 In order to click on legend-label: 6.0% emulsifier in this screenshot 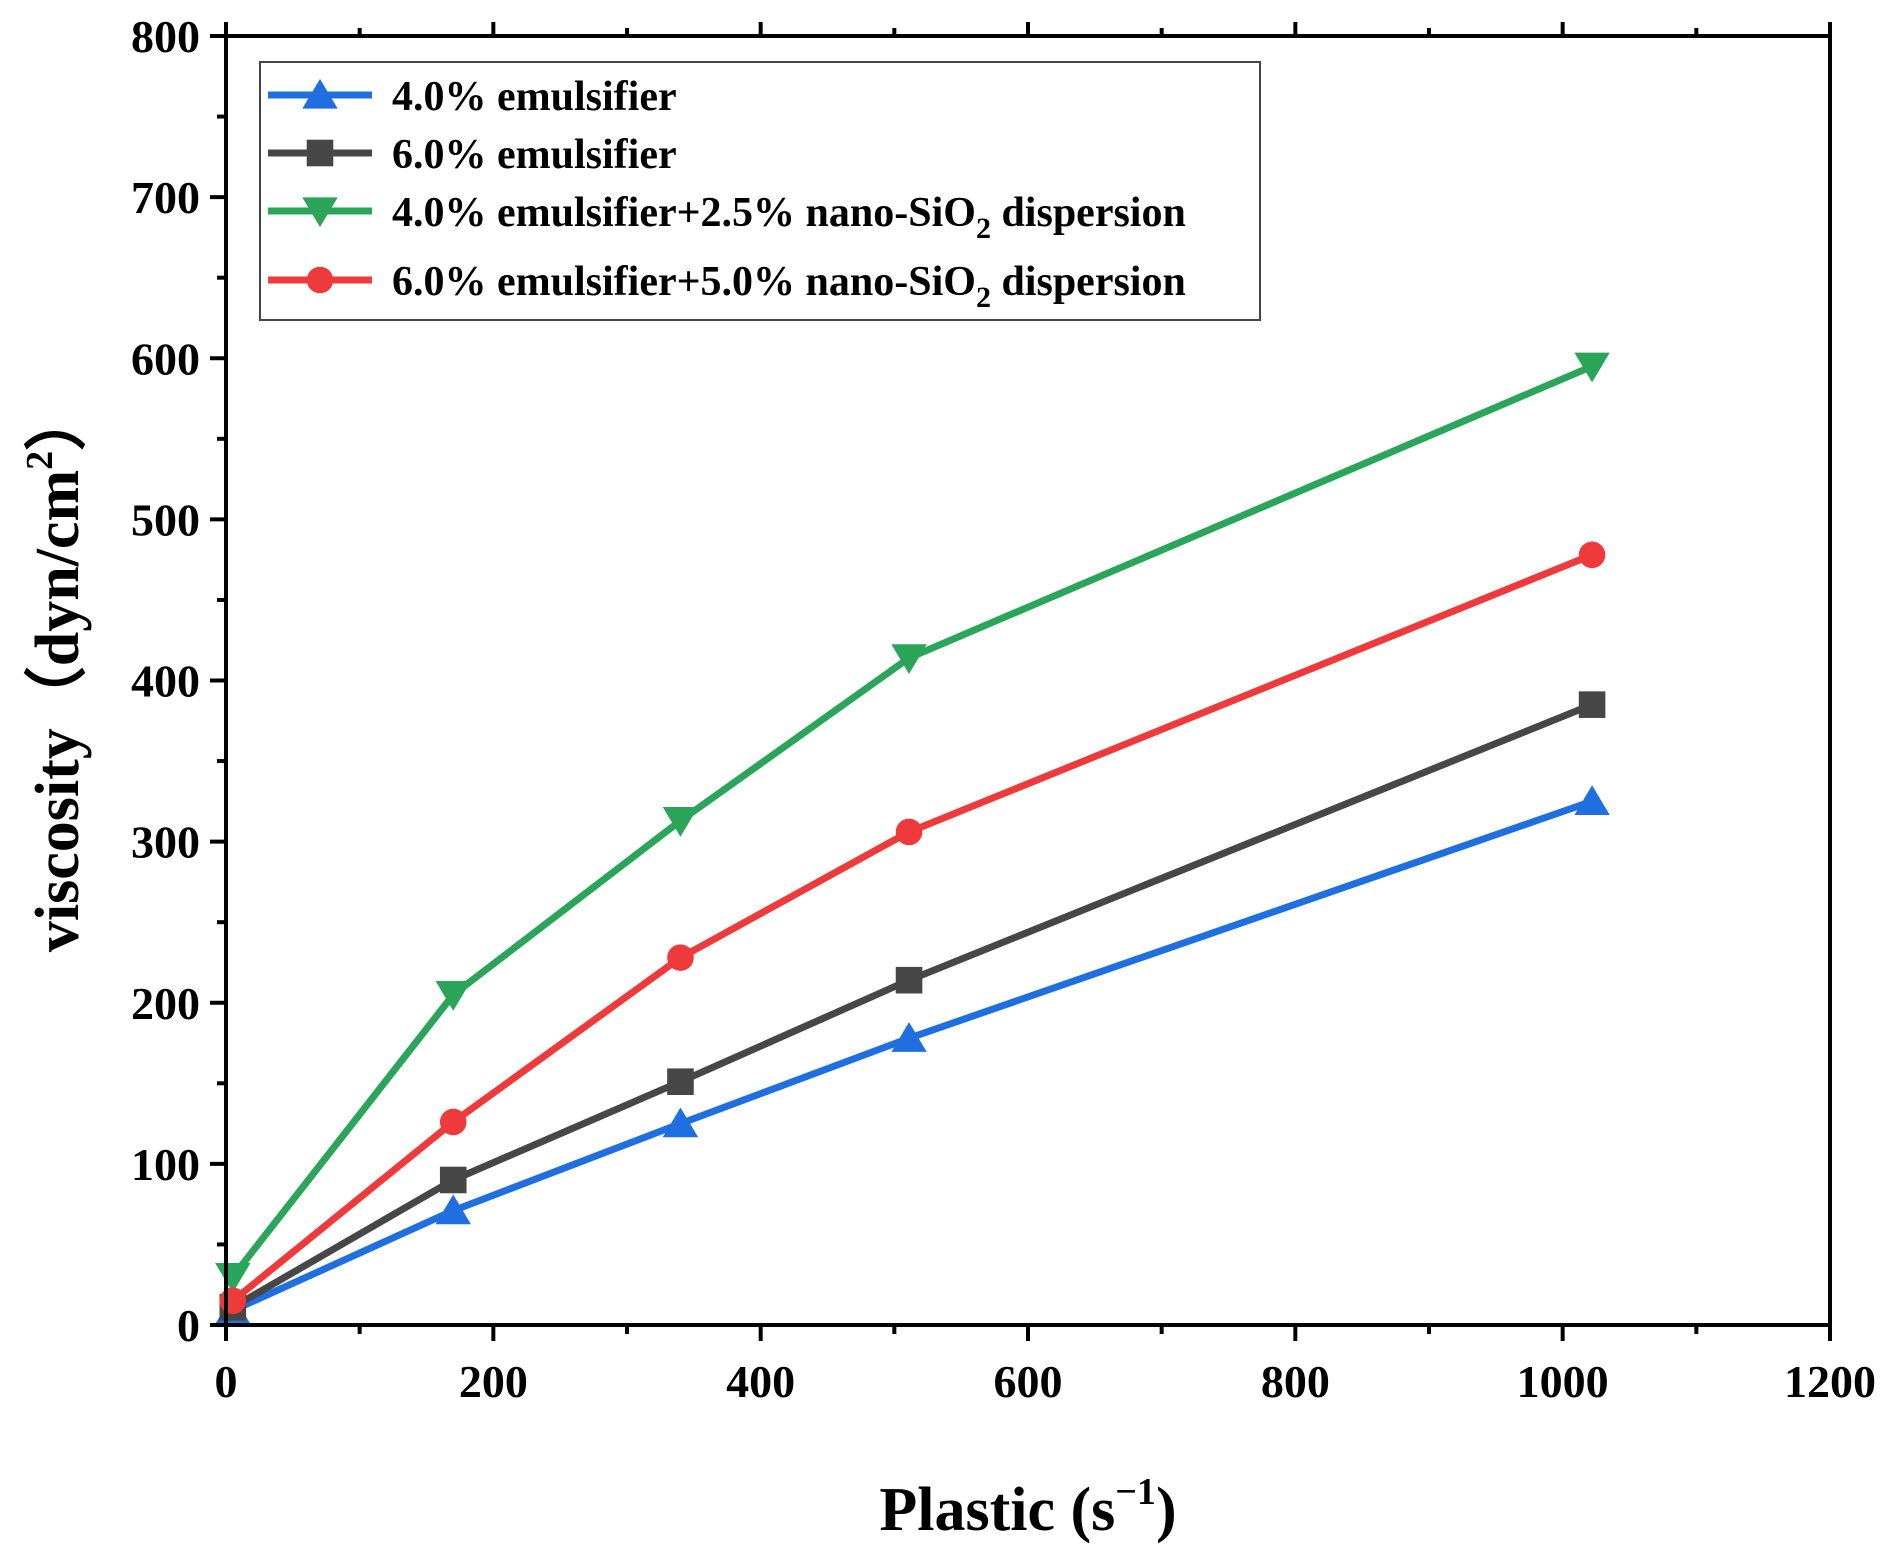, I will do `click(534, 155)`.